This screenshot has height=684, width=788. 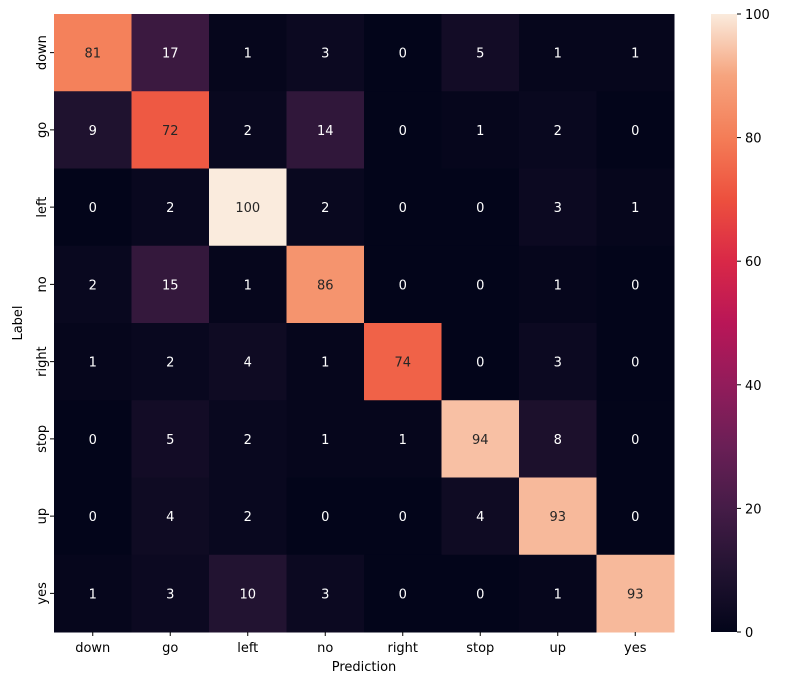 I want to click on y-tick-label: down, so click(x=42, y=52).